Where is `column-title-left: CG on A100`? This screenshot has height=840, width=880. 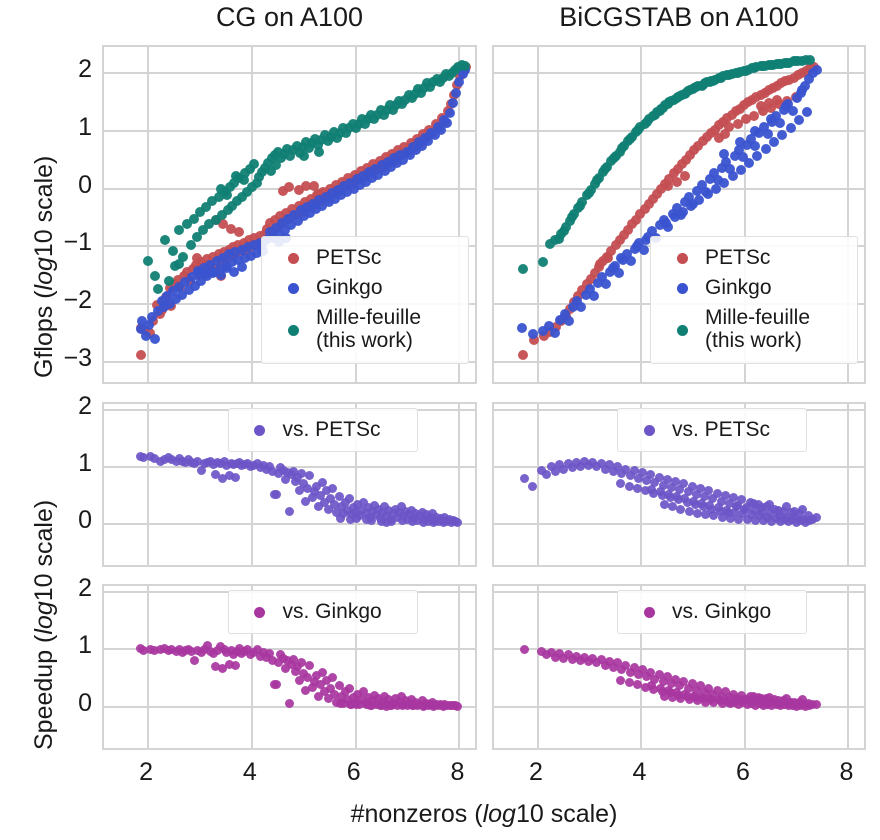
column-title-left: CG on A100 is located at coordinates (289, 17).